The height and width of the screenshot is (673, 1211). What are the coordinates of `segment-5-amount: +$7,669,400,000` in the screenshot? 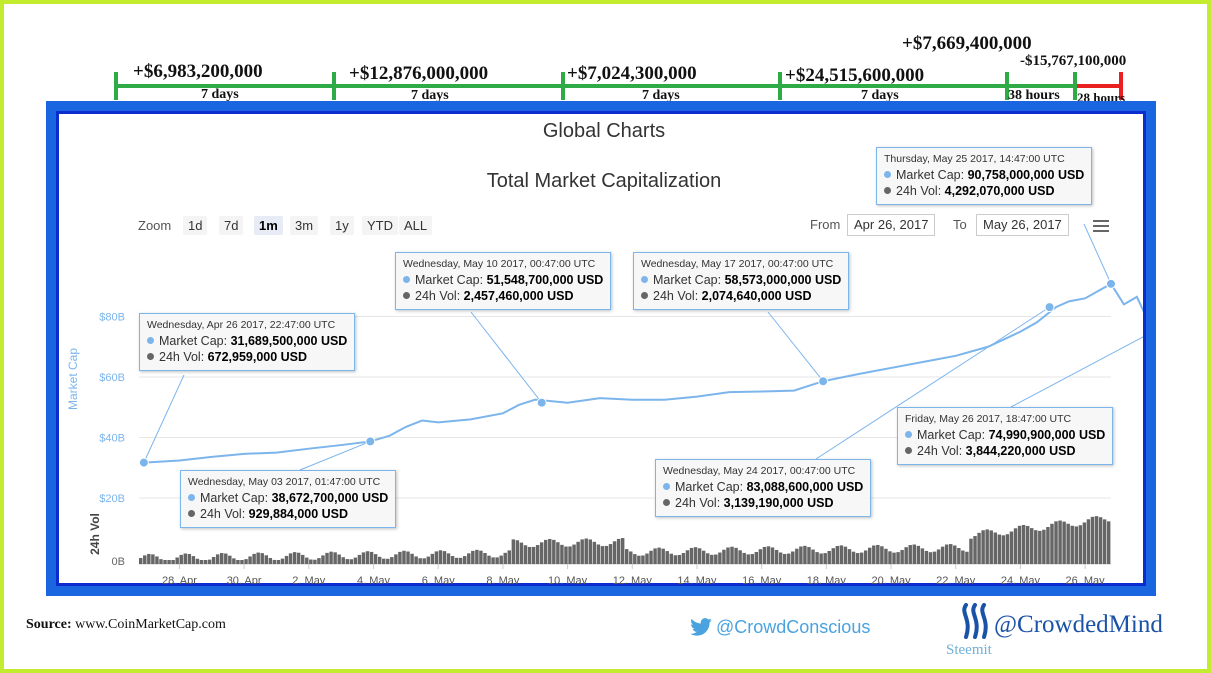 It's located at (967, 43).